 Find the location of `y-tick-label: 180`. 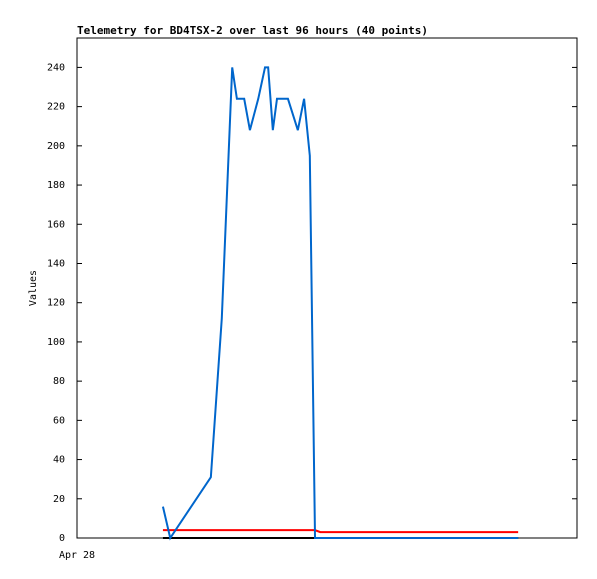

y-tick-label: 180 is located at coordinates (56, 185).